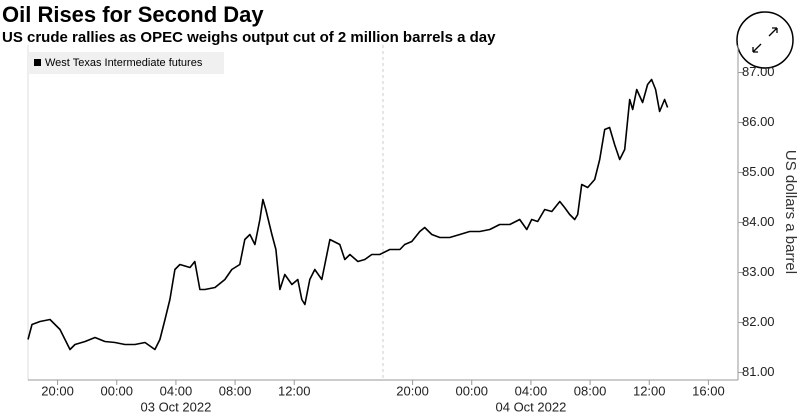  I want to click on expand-button, so click(765, 40).